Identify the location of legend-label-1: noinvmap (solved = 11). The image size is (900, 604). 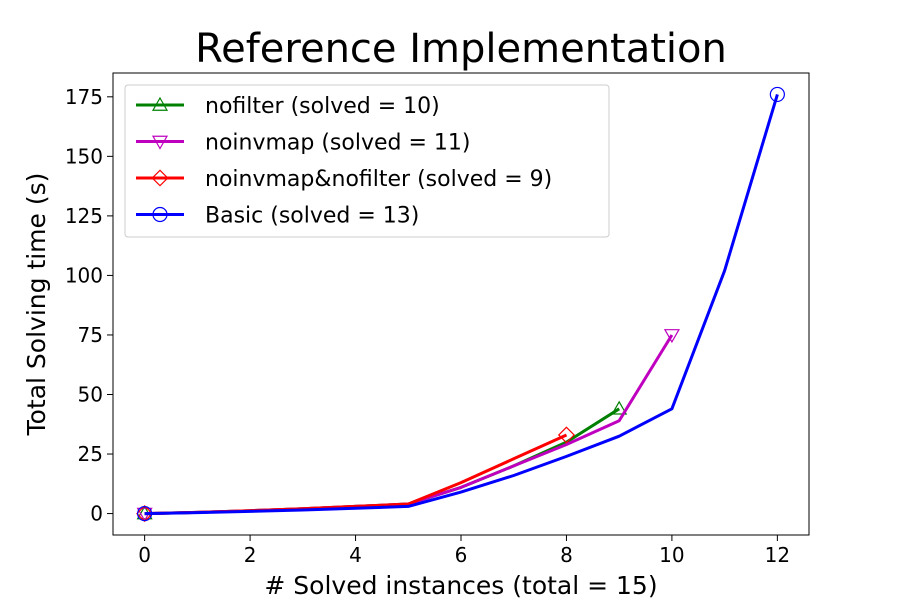
(337, 143).